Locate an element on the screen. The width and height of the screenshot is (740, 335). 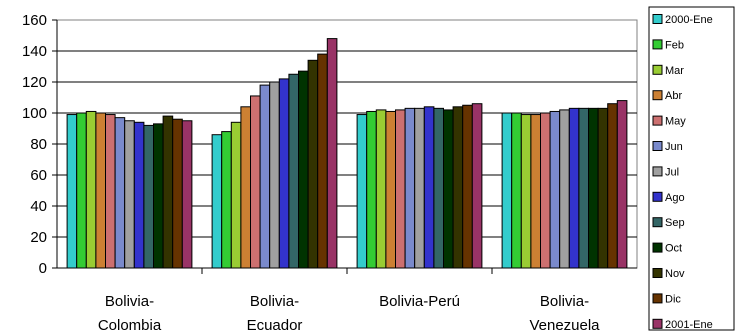
y-tick-label: 140 is located at coordinates (34, 51).